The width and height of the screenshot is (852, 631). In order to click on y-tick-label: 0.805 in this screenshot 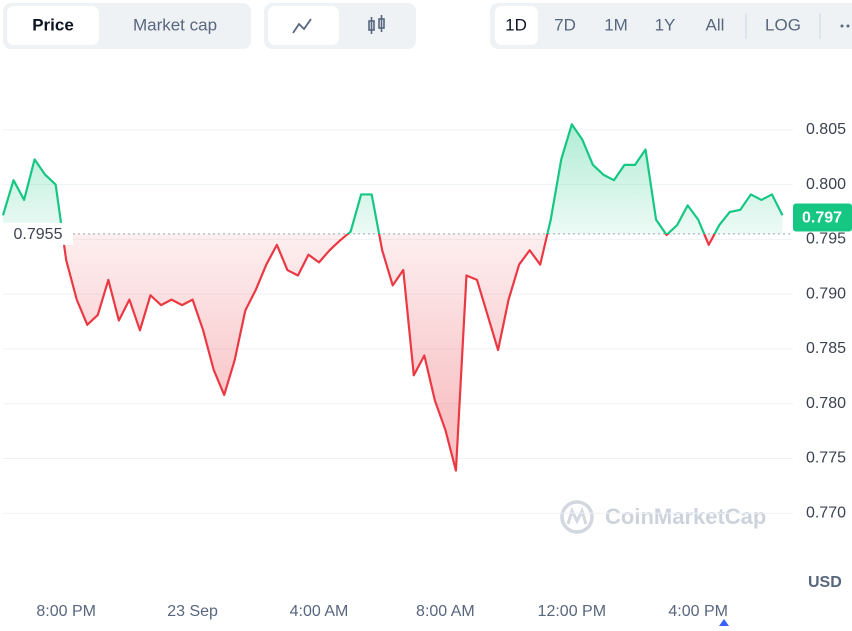, I will do `click(826, 129)`.